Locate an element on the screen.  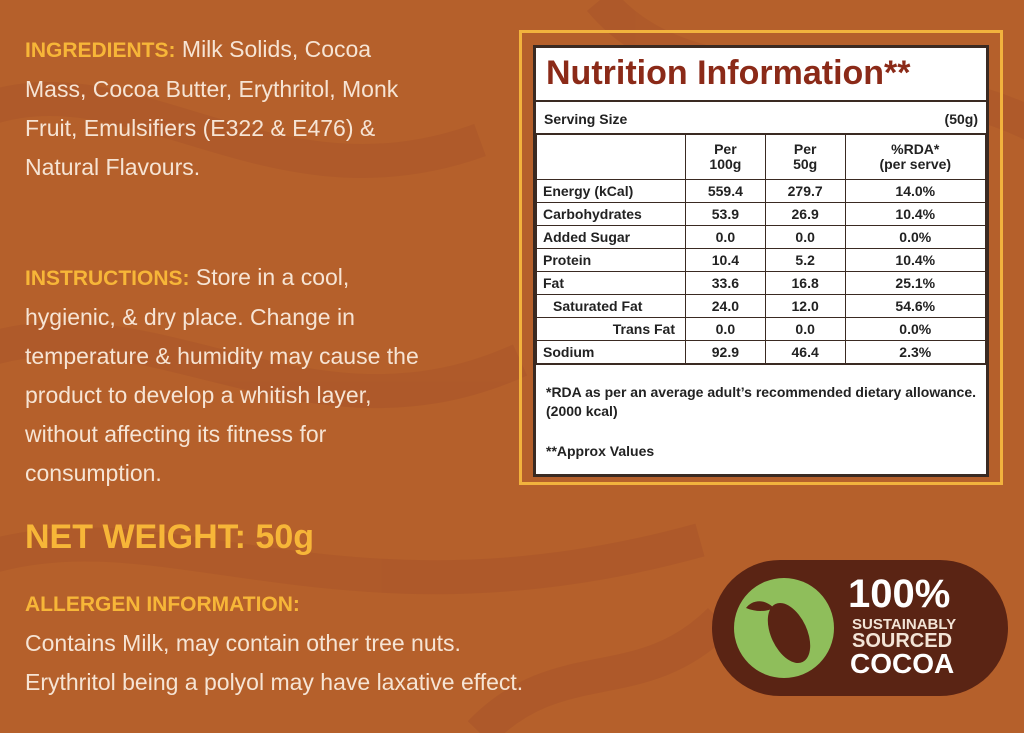
badge-text: COCOA is located at coordinates (902, 663).